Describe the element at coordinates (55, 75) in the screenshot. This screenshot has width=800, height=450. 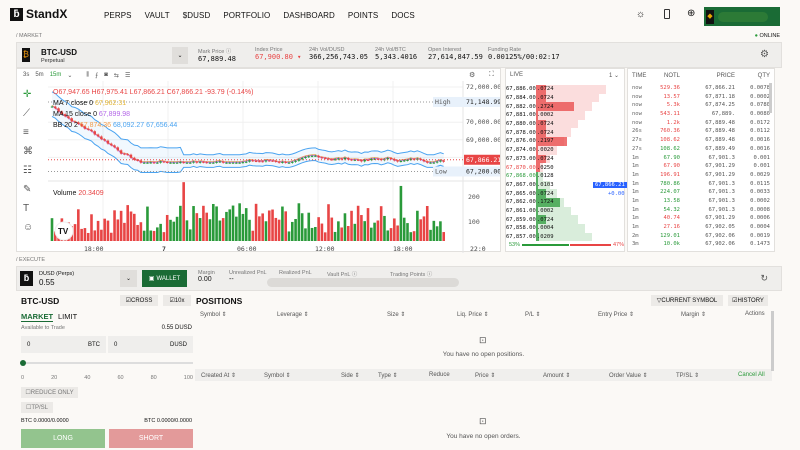
I see `interval-15m: 15m` at that location.